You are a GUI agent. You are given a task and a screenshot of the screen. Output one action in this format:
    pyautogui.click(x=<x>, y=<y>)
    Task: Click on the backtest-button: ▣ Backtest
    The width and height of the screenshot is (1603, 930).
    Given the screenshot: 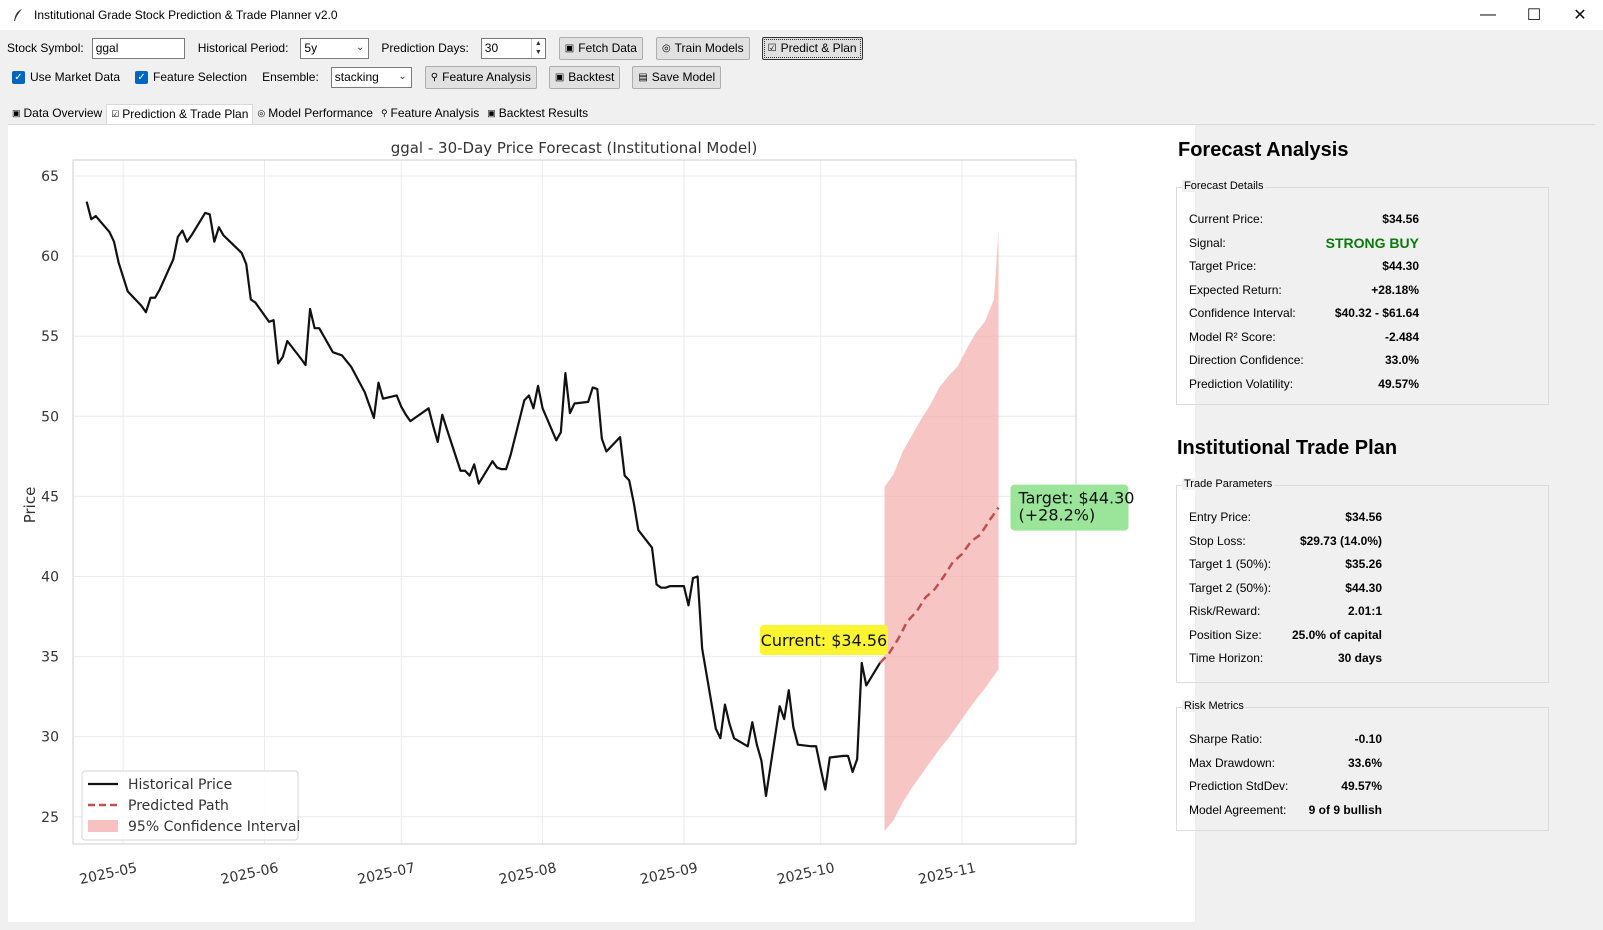 What is the action you would take?
    pyautogui.click(x=584, y=77)
    